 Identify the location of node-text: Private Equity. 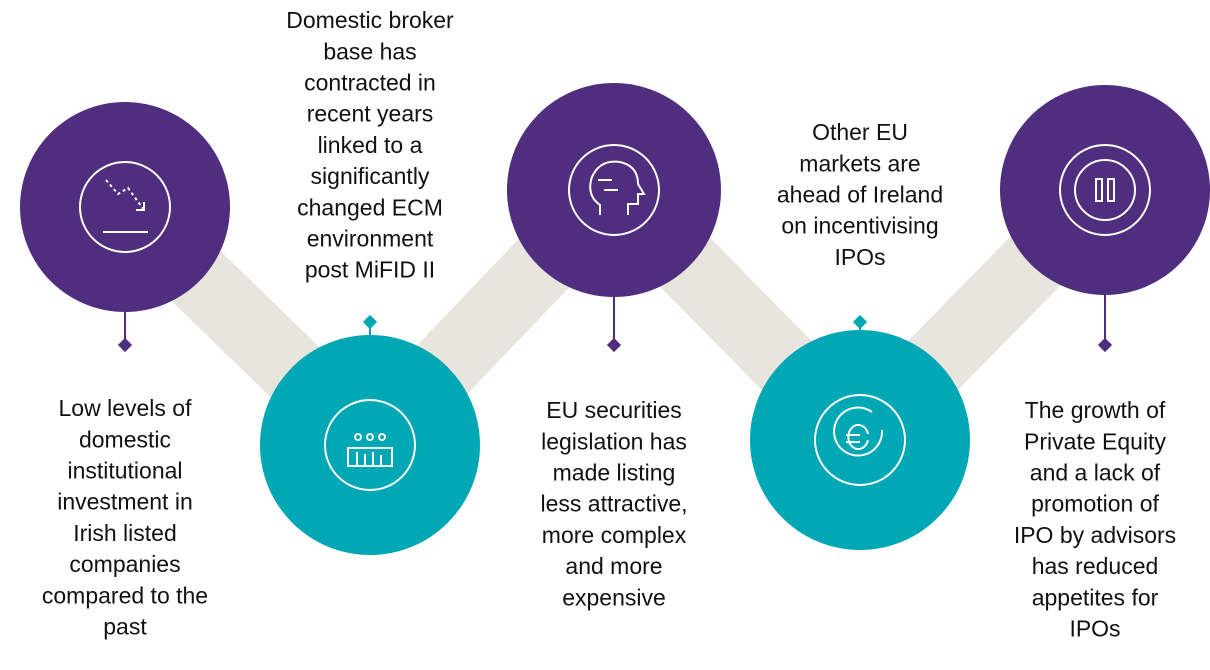
(1095, 441).